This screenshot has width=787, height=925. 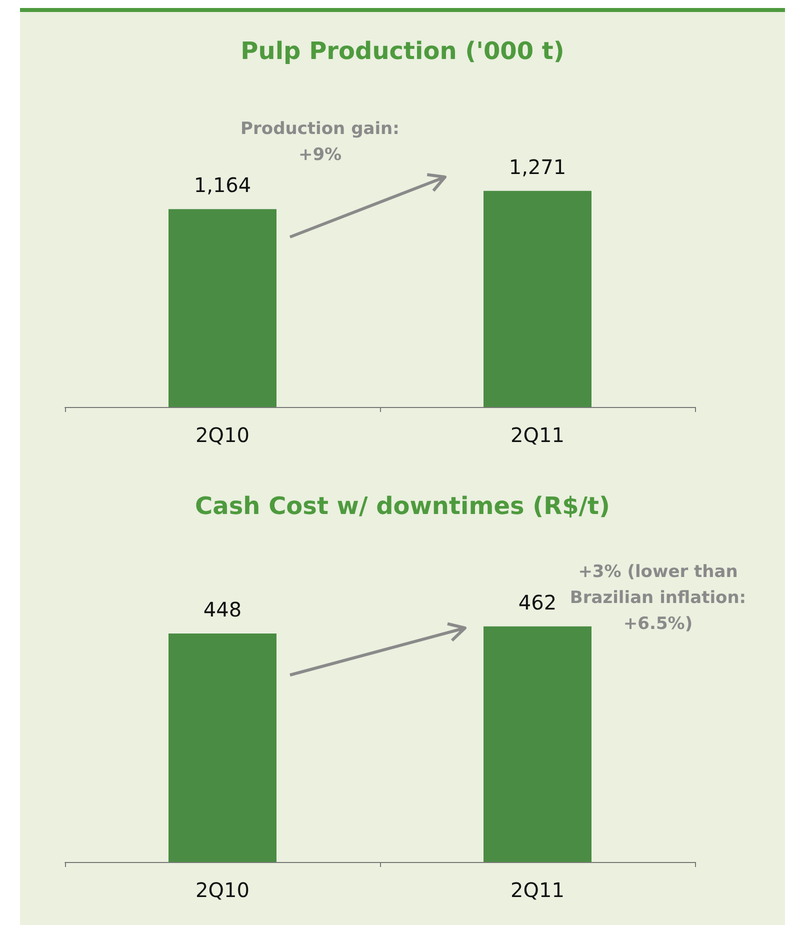 I want to click on data-label: 448, so click(x=222, y=610).